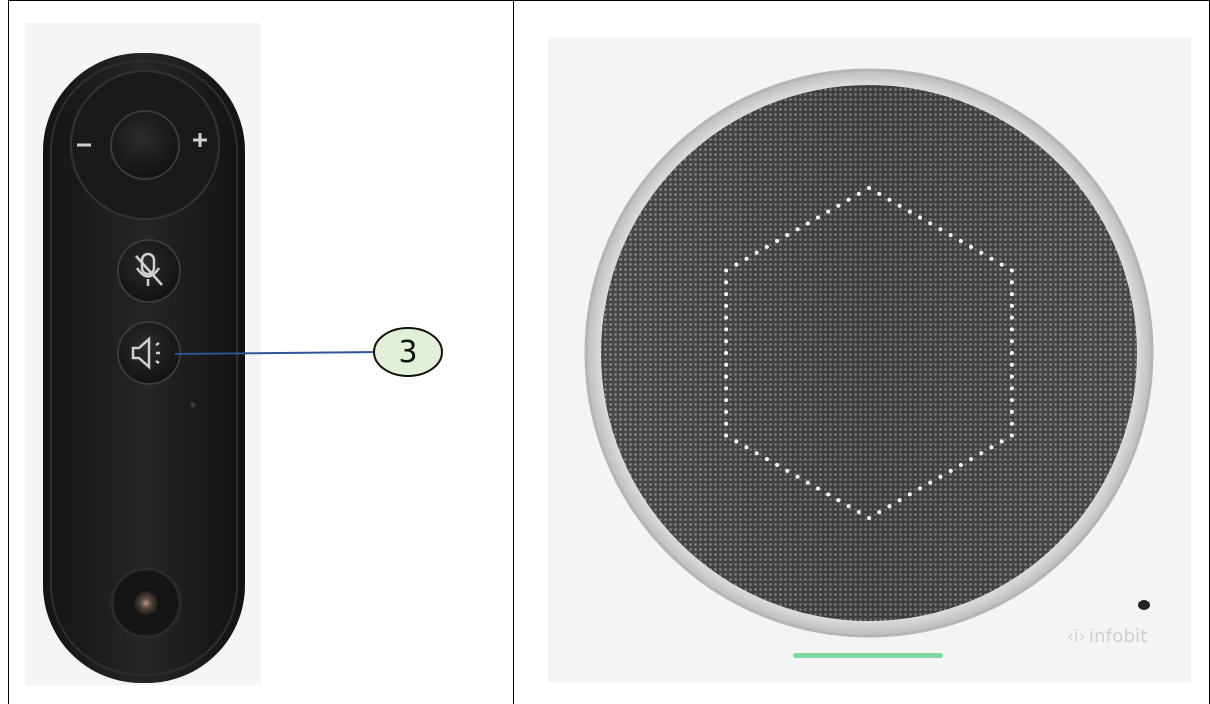  What do you see at coordinates (868, 655) in the screenshot?
I see `led-bar` at bounding box center [868, 655].